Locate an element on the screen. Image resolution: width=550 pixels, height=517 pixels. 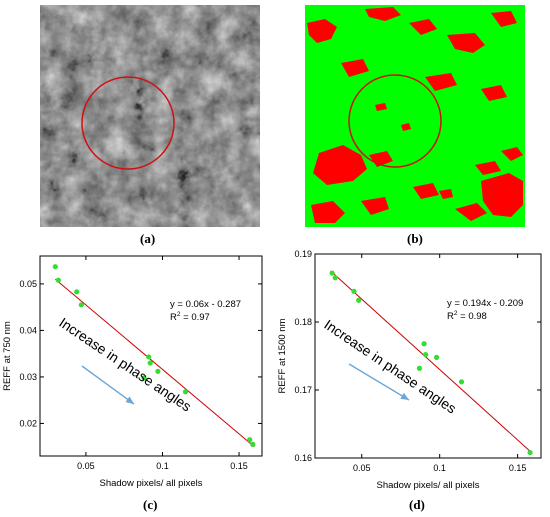
r-squared-value: = 0.97 is located at coordinates (195, 317).